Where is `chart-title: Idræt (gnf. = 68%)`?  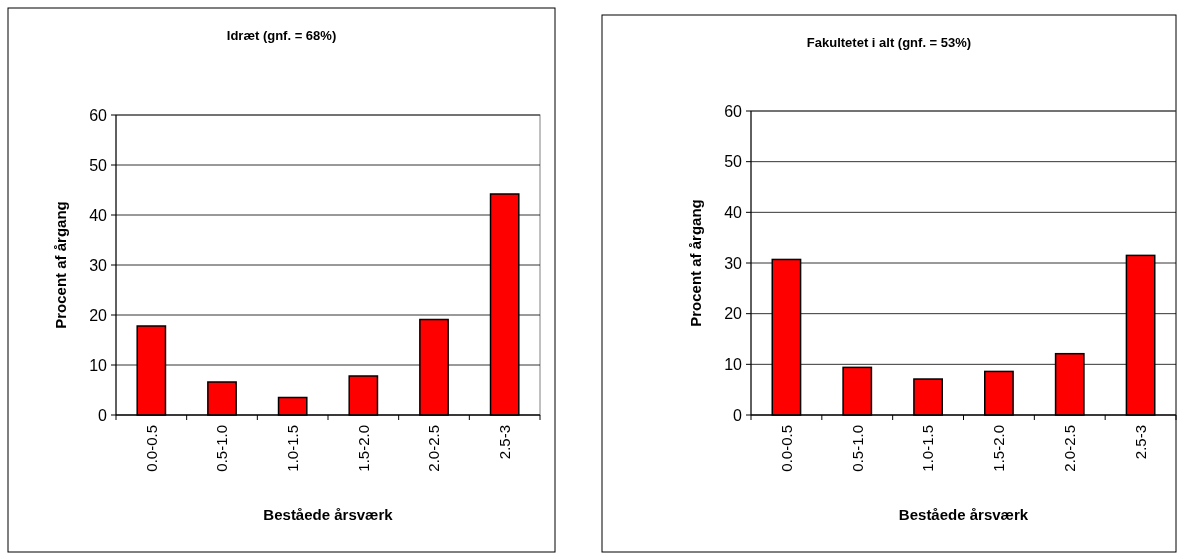 chart-title: Idræt (gnf. = 68%) is located at coordinates (281, 35).